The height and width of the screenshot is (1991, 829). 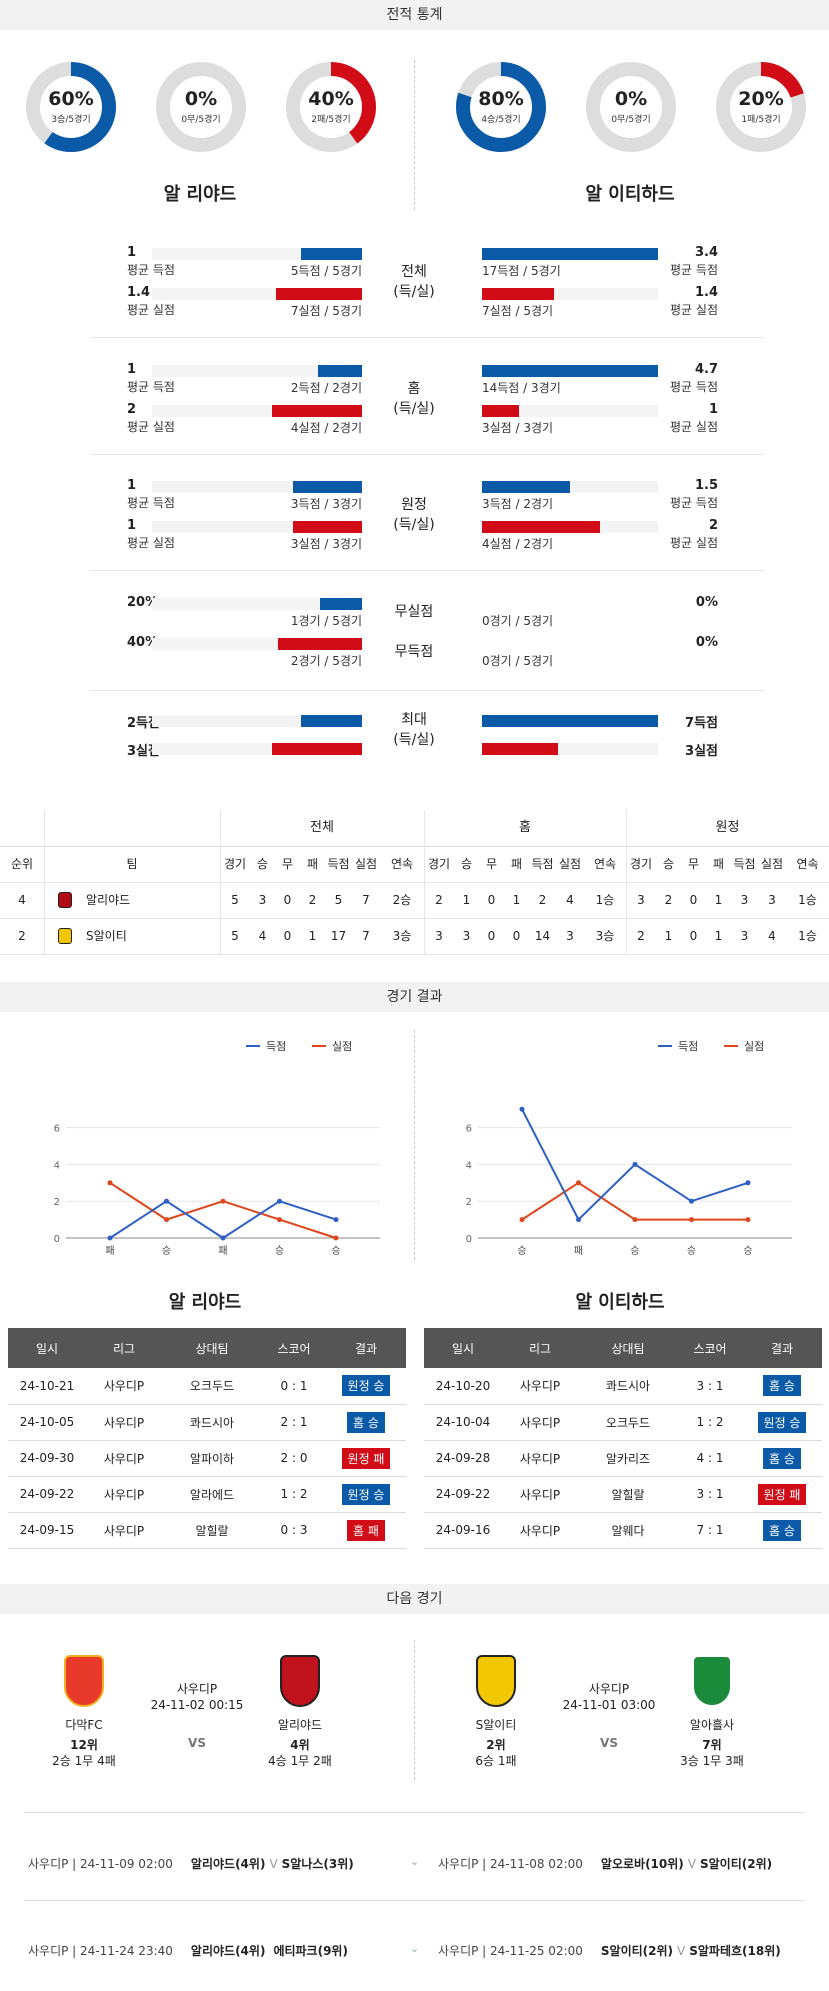 What do you see at coordinates (212, 1494) in the screenshot?
I see `results-cell: 알라에드` at bounding box center [212, 1494].